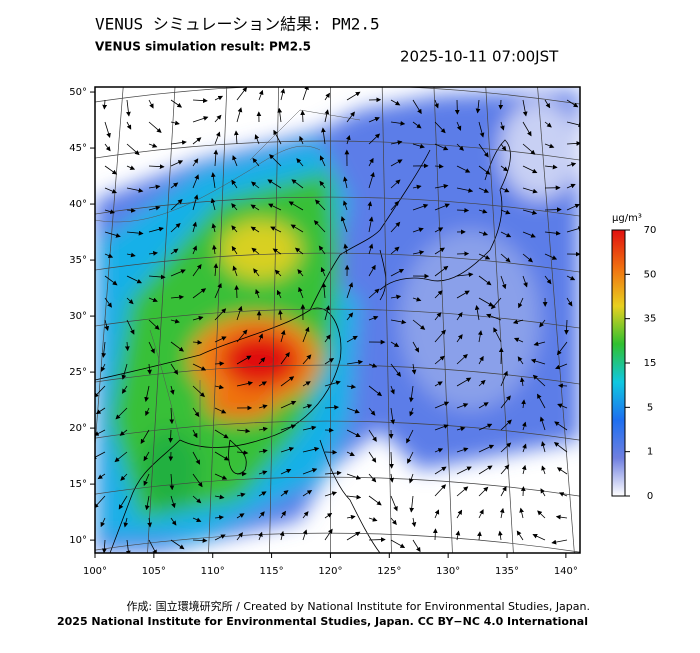  What do you see at coordinates (95, 571) in the screenshot?
I see `x-tick-label: 100°` at bounding box center [95, 571].